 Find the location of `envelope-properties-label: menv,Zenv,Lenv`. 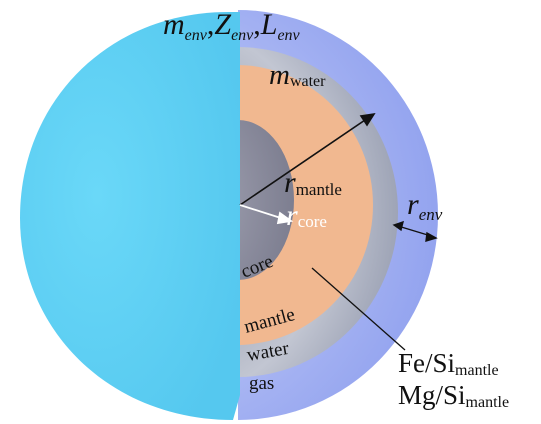

envelope-properties-label: menv,Zenv,Lenv is located at coordinates (232, 26).